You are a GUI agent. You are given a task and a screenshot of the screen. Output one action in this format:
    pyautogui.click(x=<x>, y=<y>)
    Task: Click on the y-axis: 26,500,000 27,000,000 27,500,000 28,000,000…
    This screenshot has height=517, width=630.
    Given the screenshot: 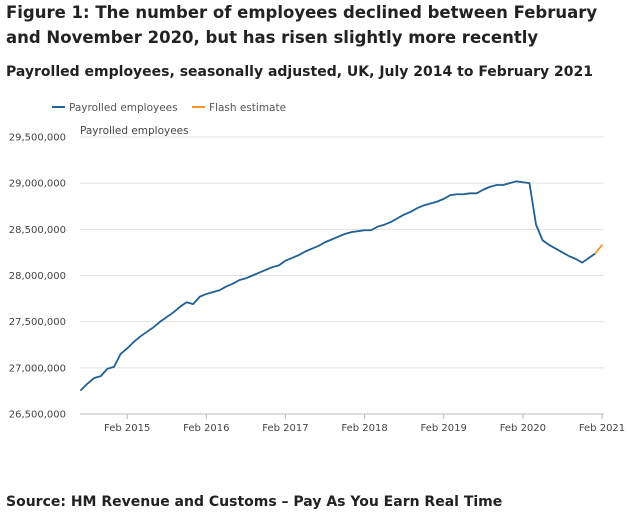 What is the action you would take?
    pyautogui.click(x=37, y=277)
    